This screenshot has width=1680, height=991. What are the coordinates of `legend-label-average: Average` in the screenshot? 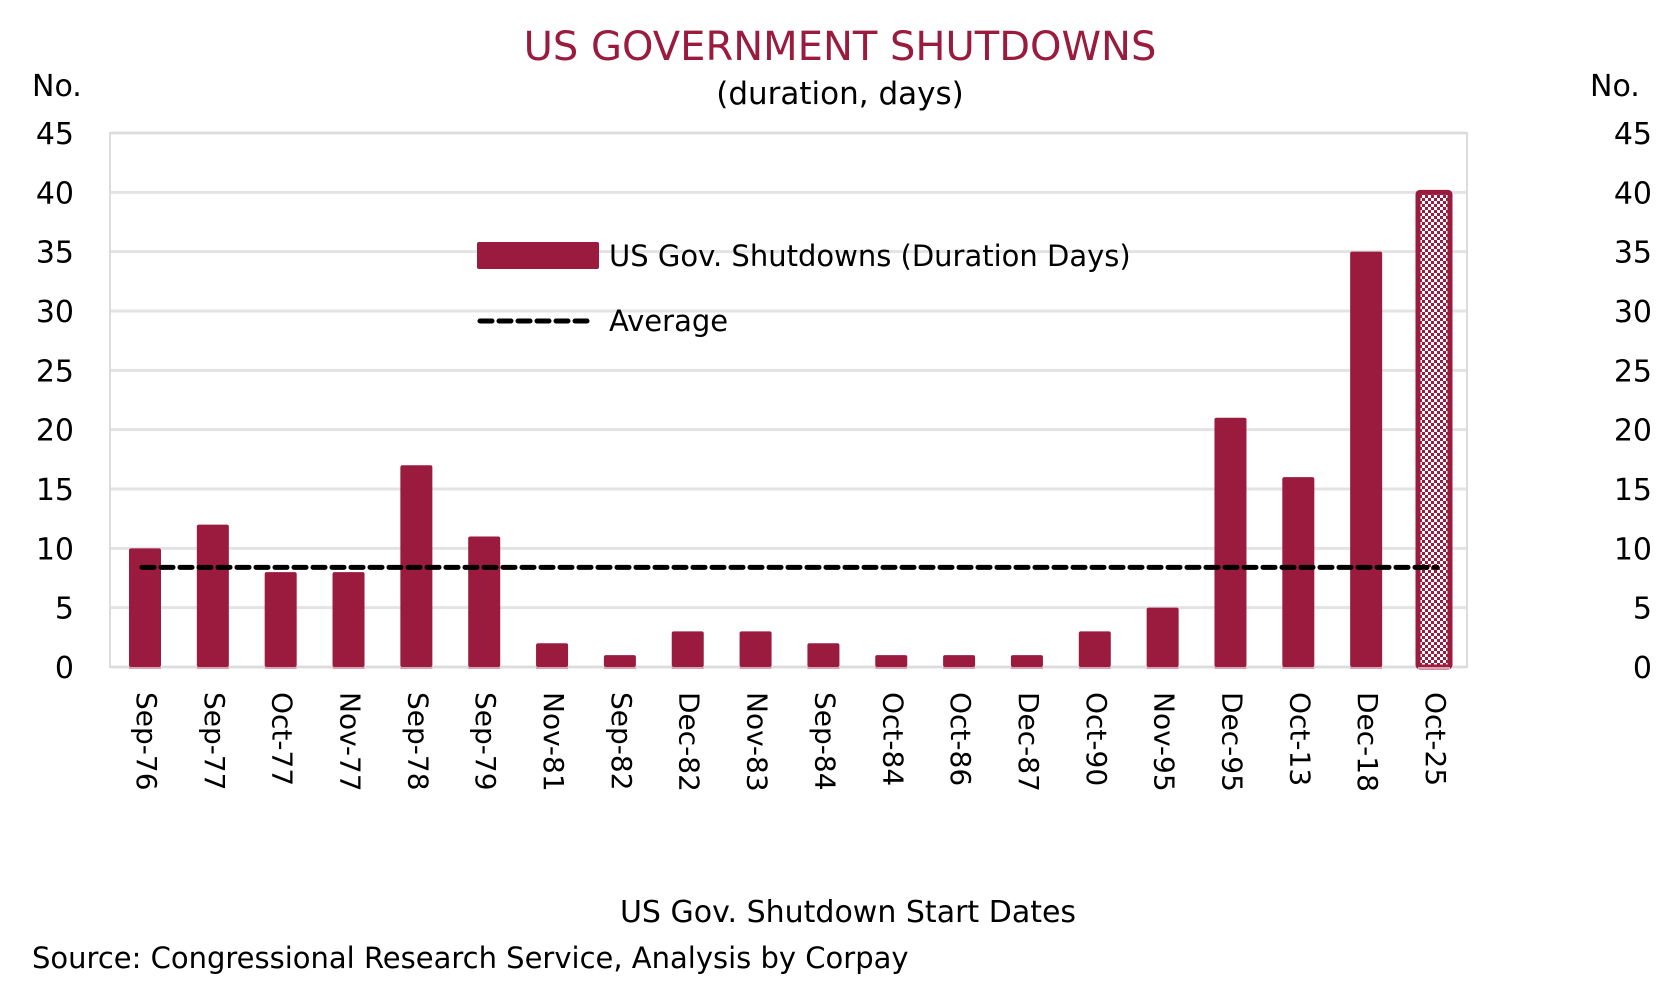 It's located at (668, 321).